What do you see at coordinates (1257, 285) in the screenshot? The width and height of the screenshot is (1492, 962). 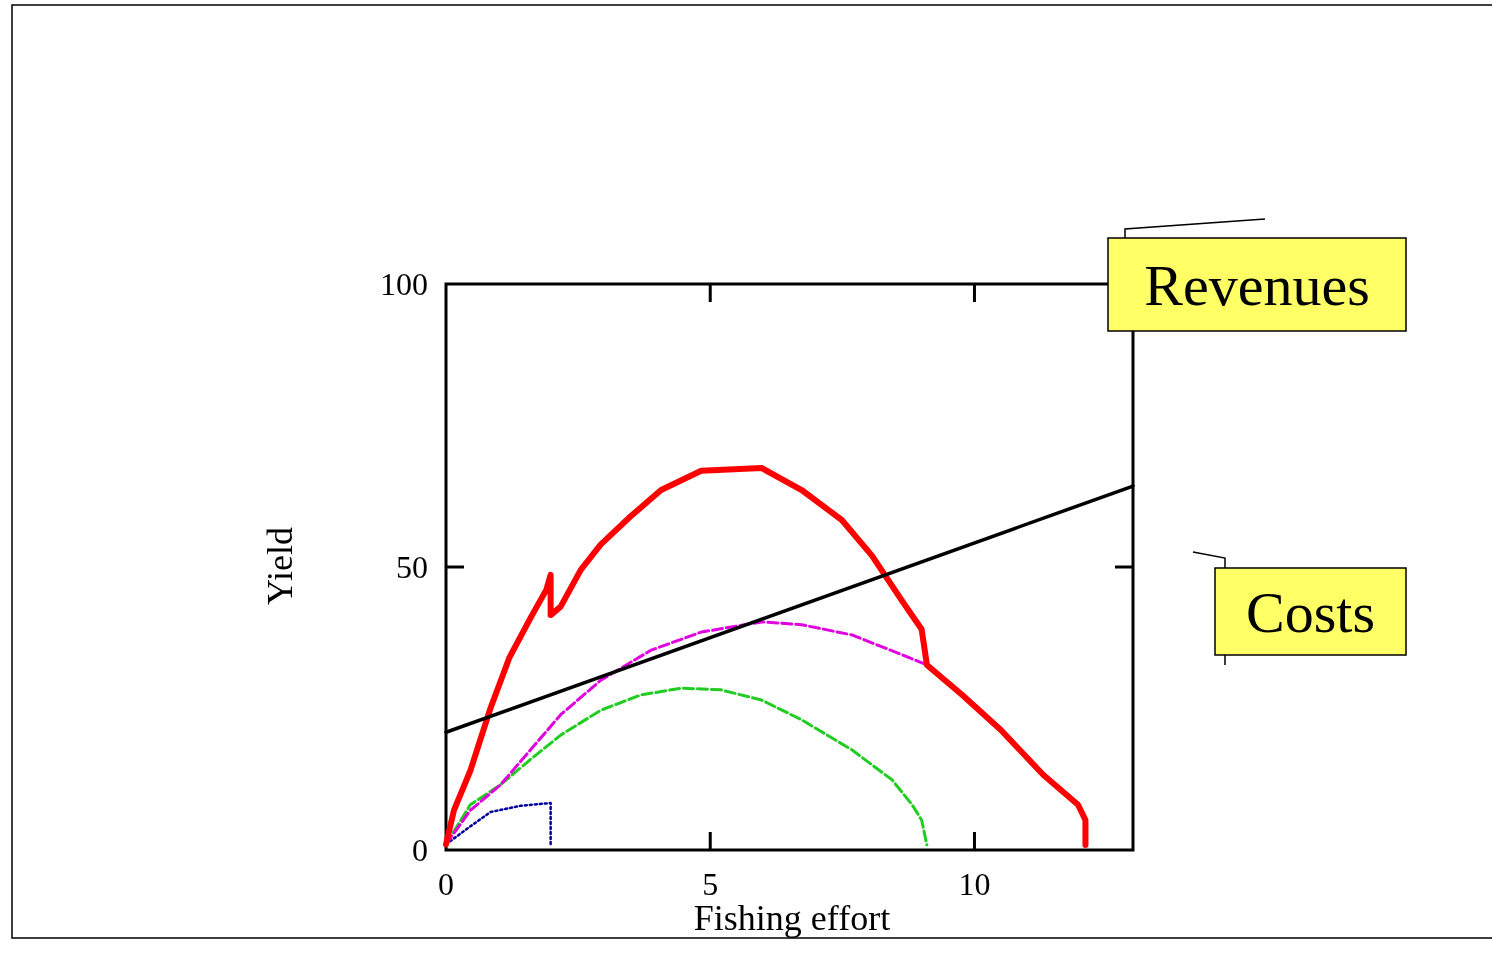 I see `text: Revenues` at bounding box center [1257, 285].